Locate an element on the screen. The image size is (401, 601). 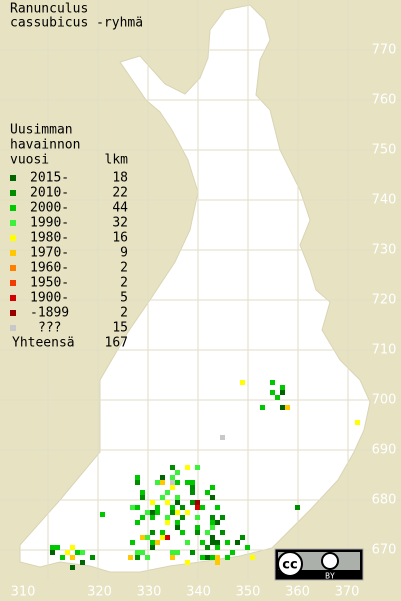
legend-total: 167 is located at coordinates (116, 343).